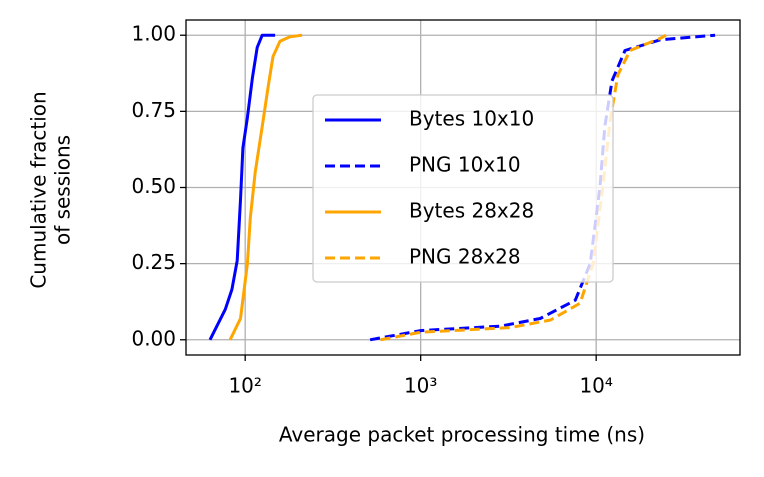 This screenshot has width=764, height=477. What do you see at coordinates (153, 34) in the screenshot?
I see `y-tick-label: 1.00` at bounding box center [153, 34].